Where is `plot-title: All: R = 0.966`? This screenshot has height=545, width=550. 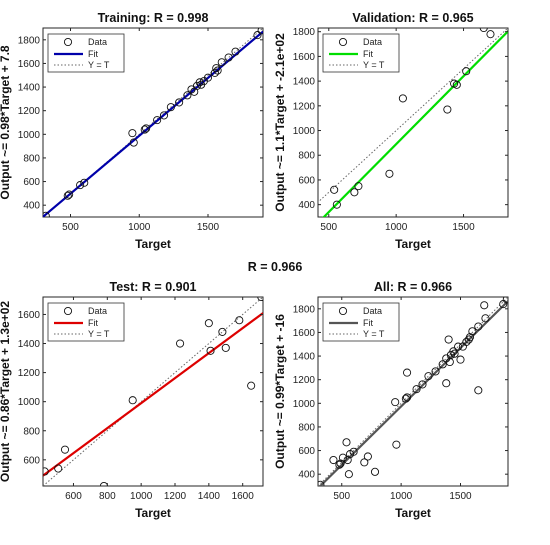
plot-title: All: R = 0.966 is located at coordinates (413, 287).